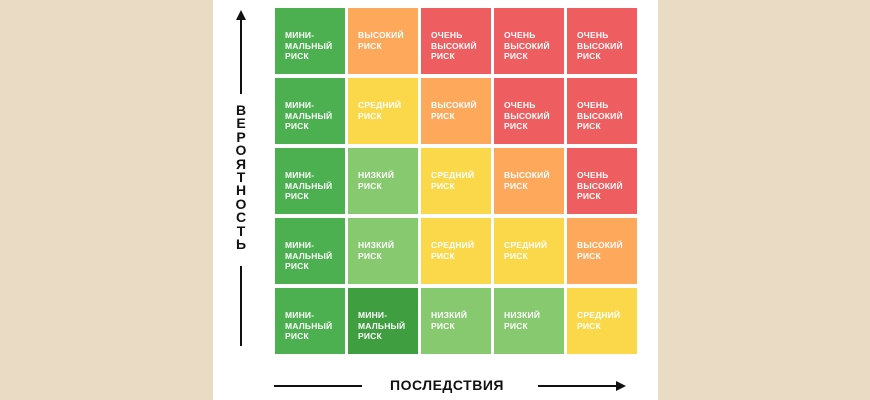 The image size is (870, 400). I want to click on x-axis-label: ПОСЛЕДСТВИЯ, so click(447, 385).